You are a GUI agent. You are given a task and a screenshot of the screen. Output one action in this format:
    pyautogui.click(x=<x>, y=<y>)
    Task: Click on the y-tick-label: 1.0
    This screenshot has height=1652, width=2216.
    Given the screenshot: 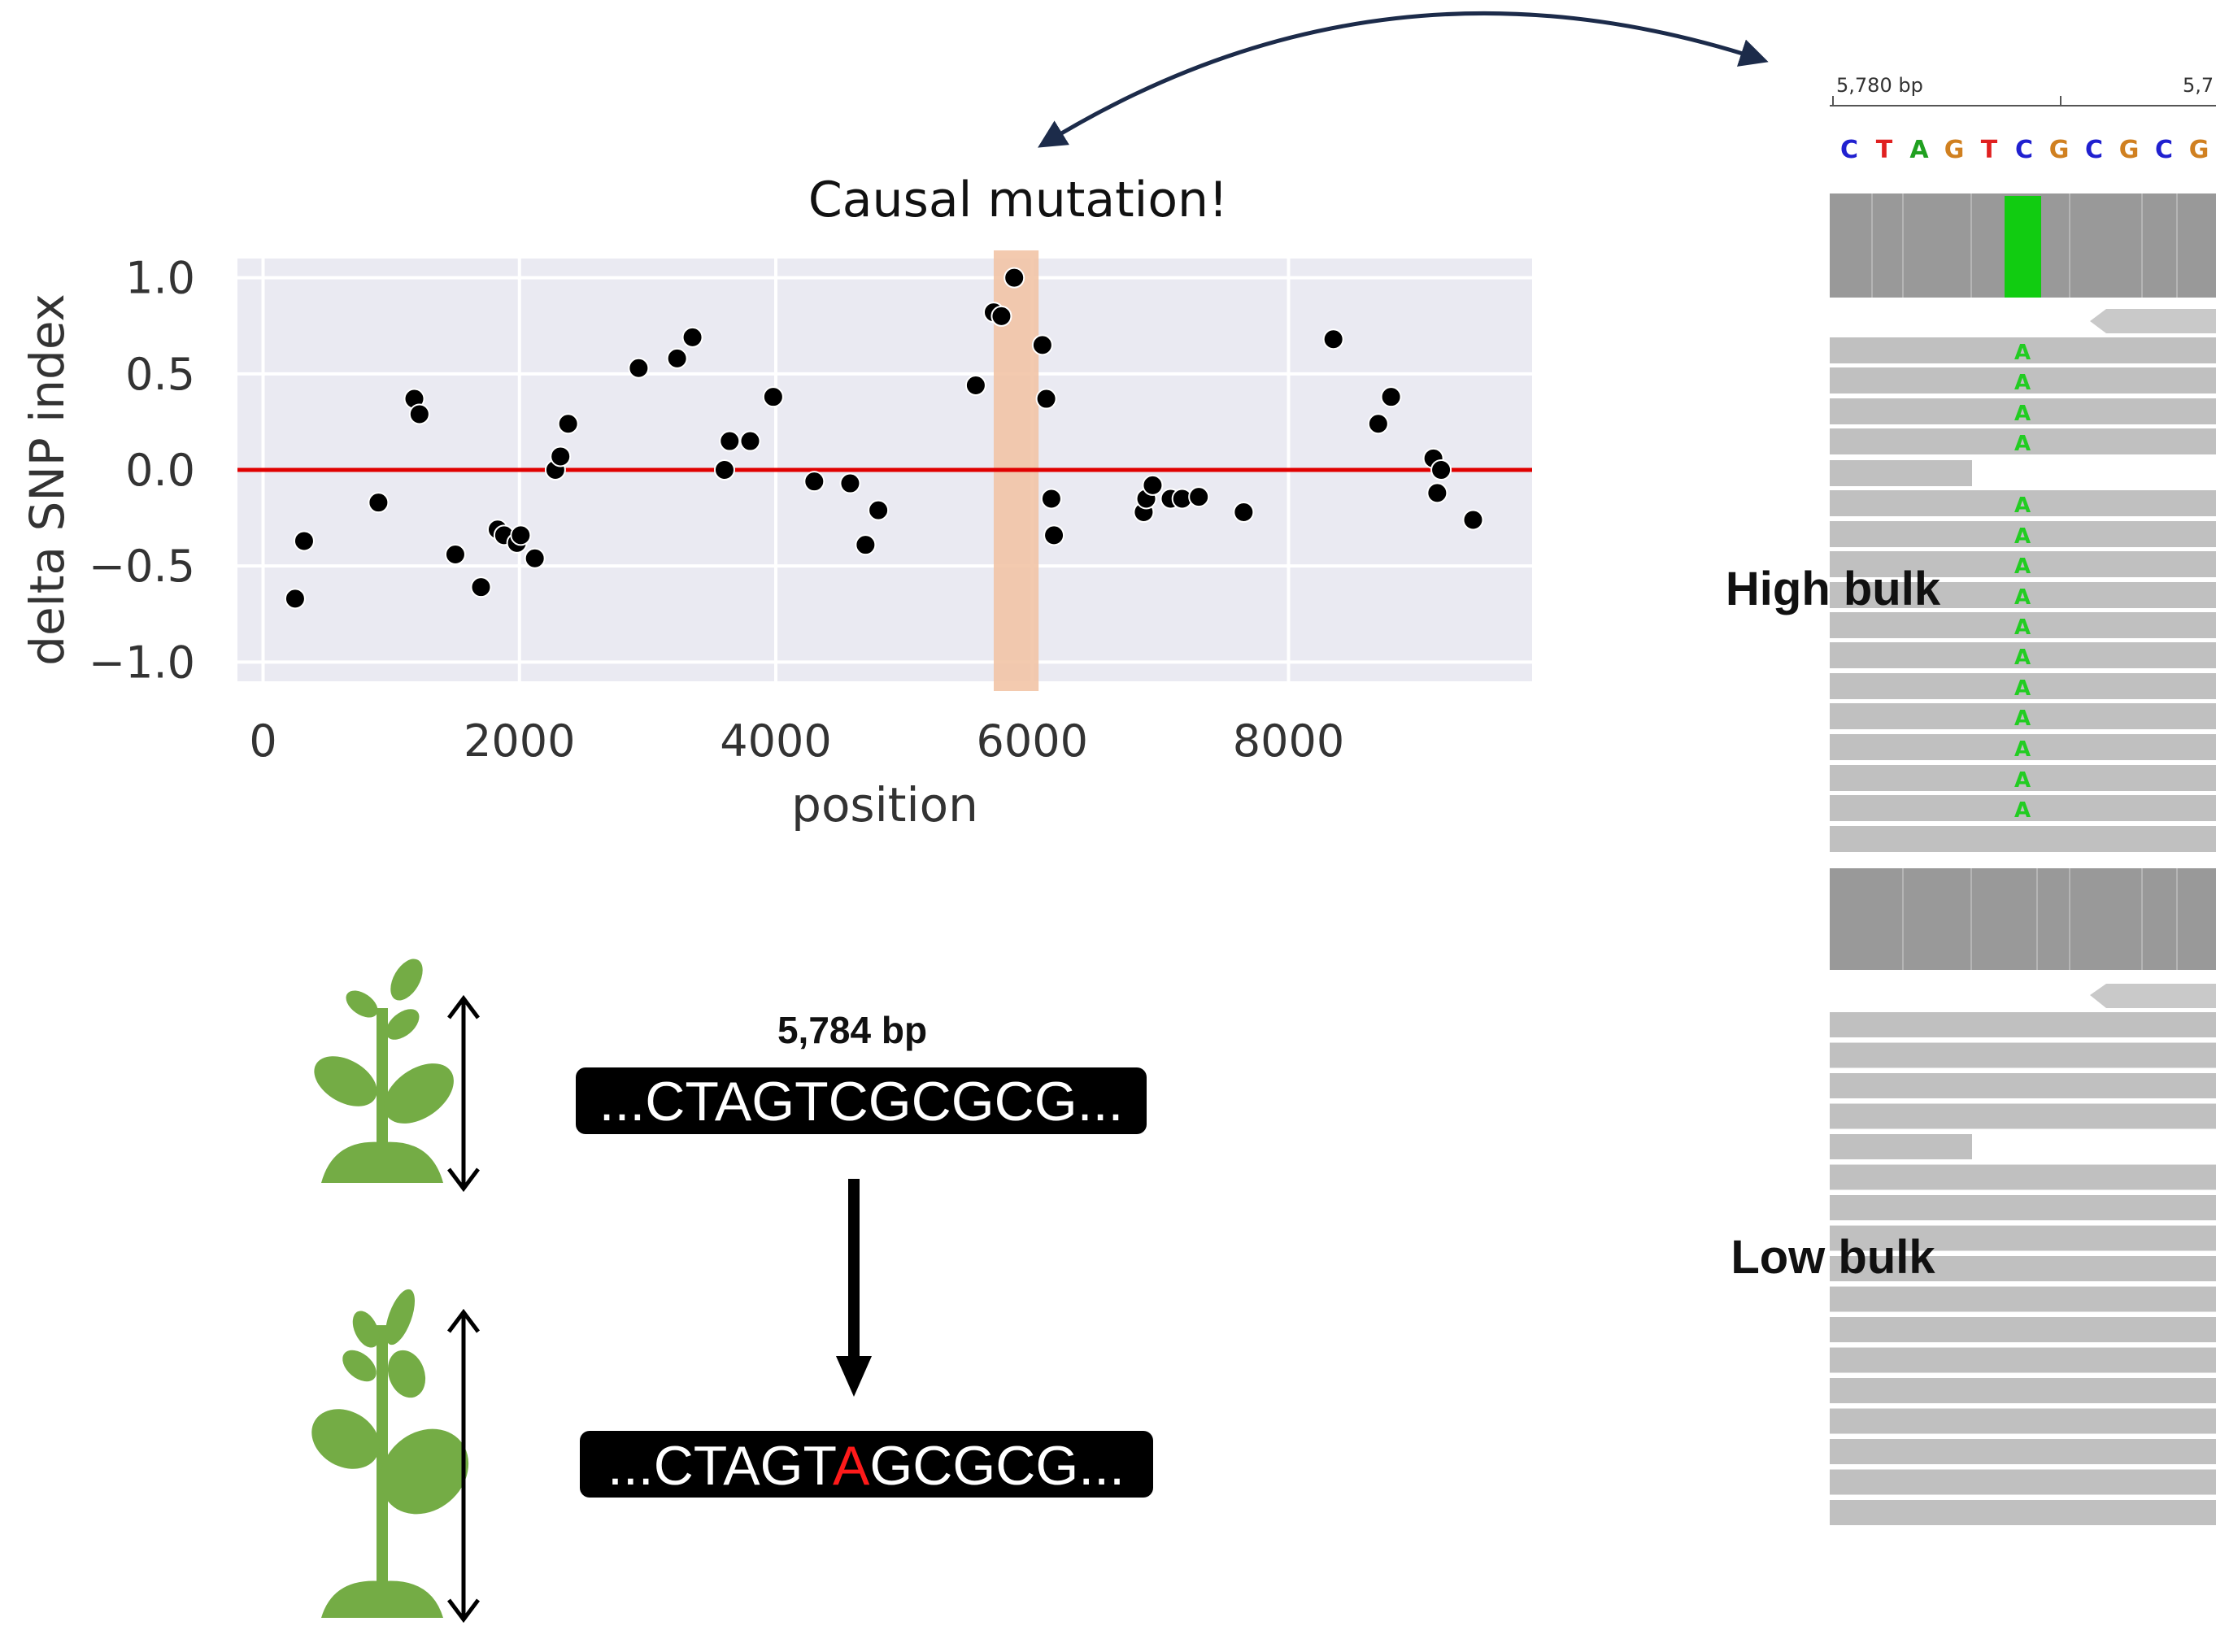 What is the action you would take?
    pyautogui.click(x=160, y=278)
    